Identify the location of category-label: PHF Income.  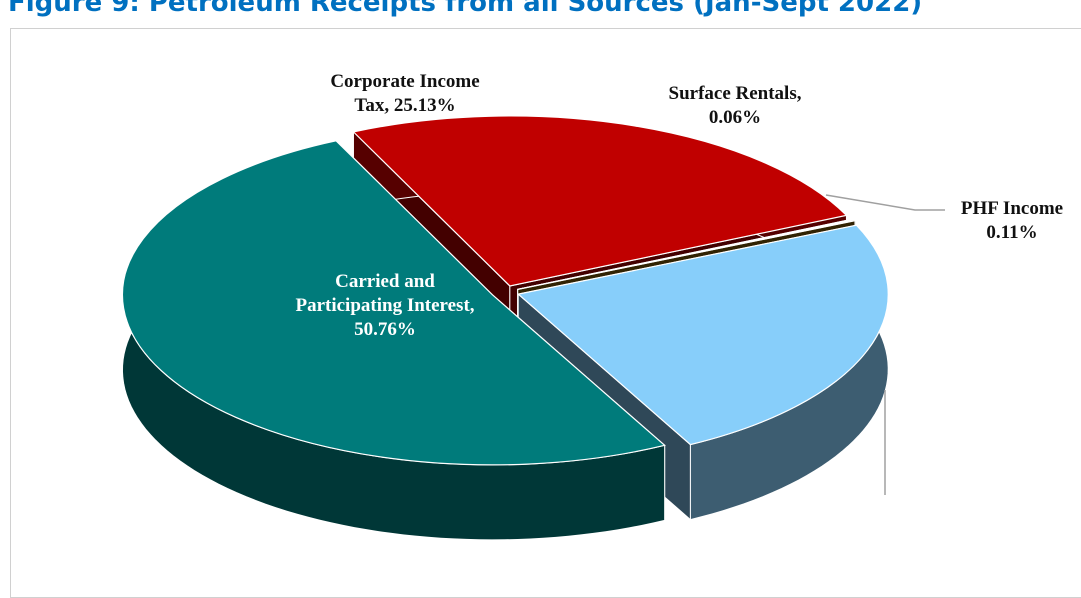
(1012, 208).